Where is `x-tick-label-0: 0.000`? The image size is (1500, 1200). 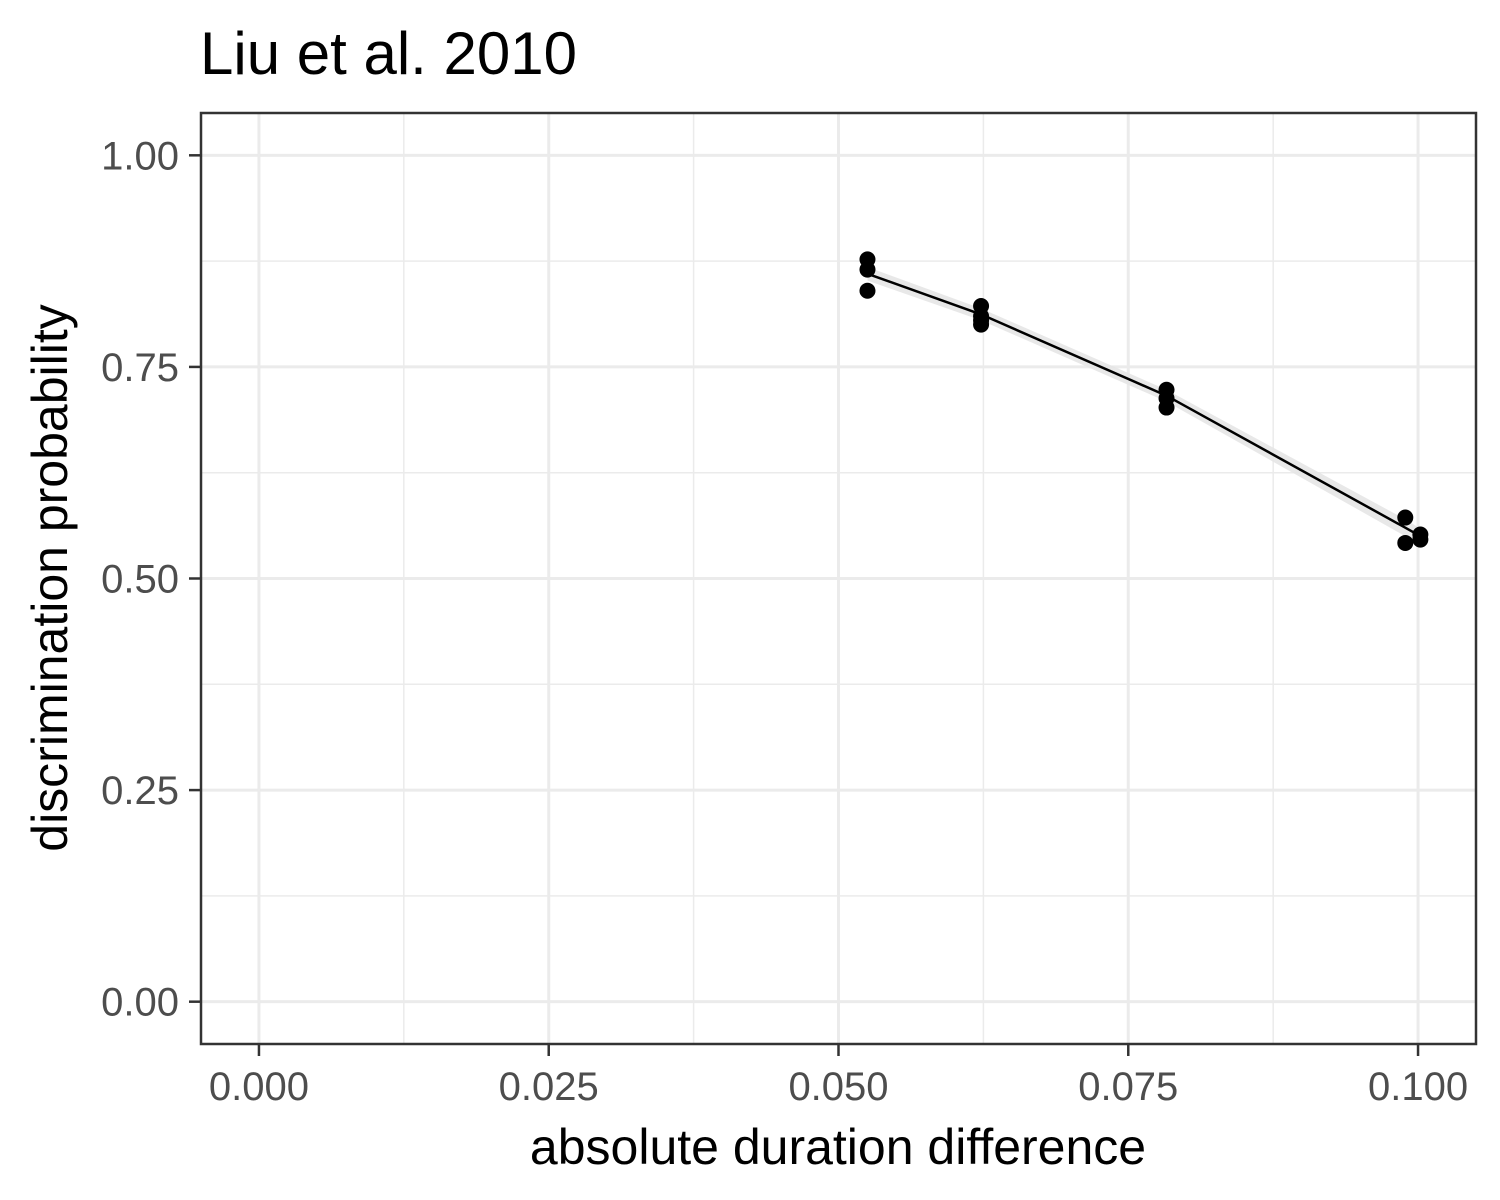
x-tick-label-0: 0.000 is located at coordinates (259, 1087).